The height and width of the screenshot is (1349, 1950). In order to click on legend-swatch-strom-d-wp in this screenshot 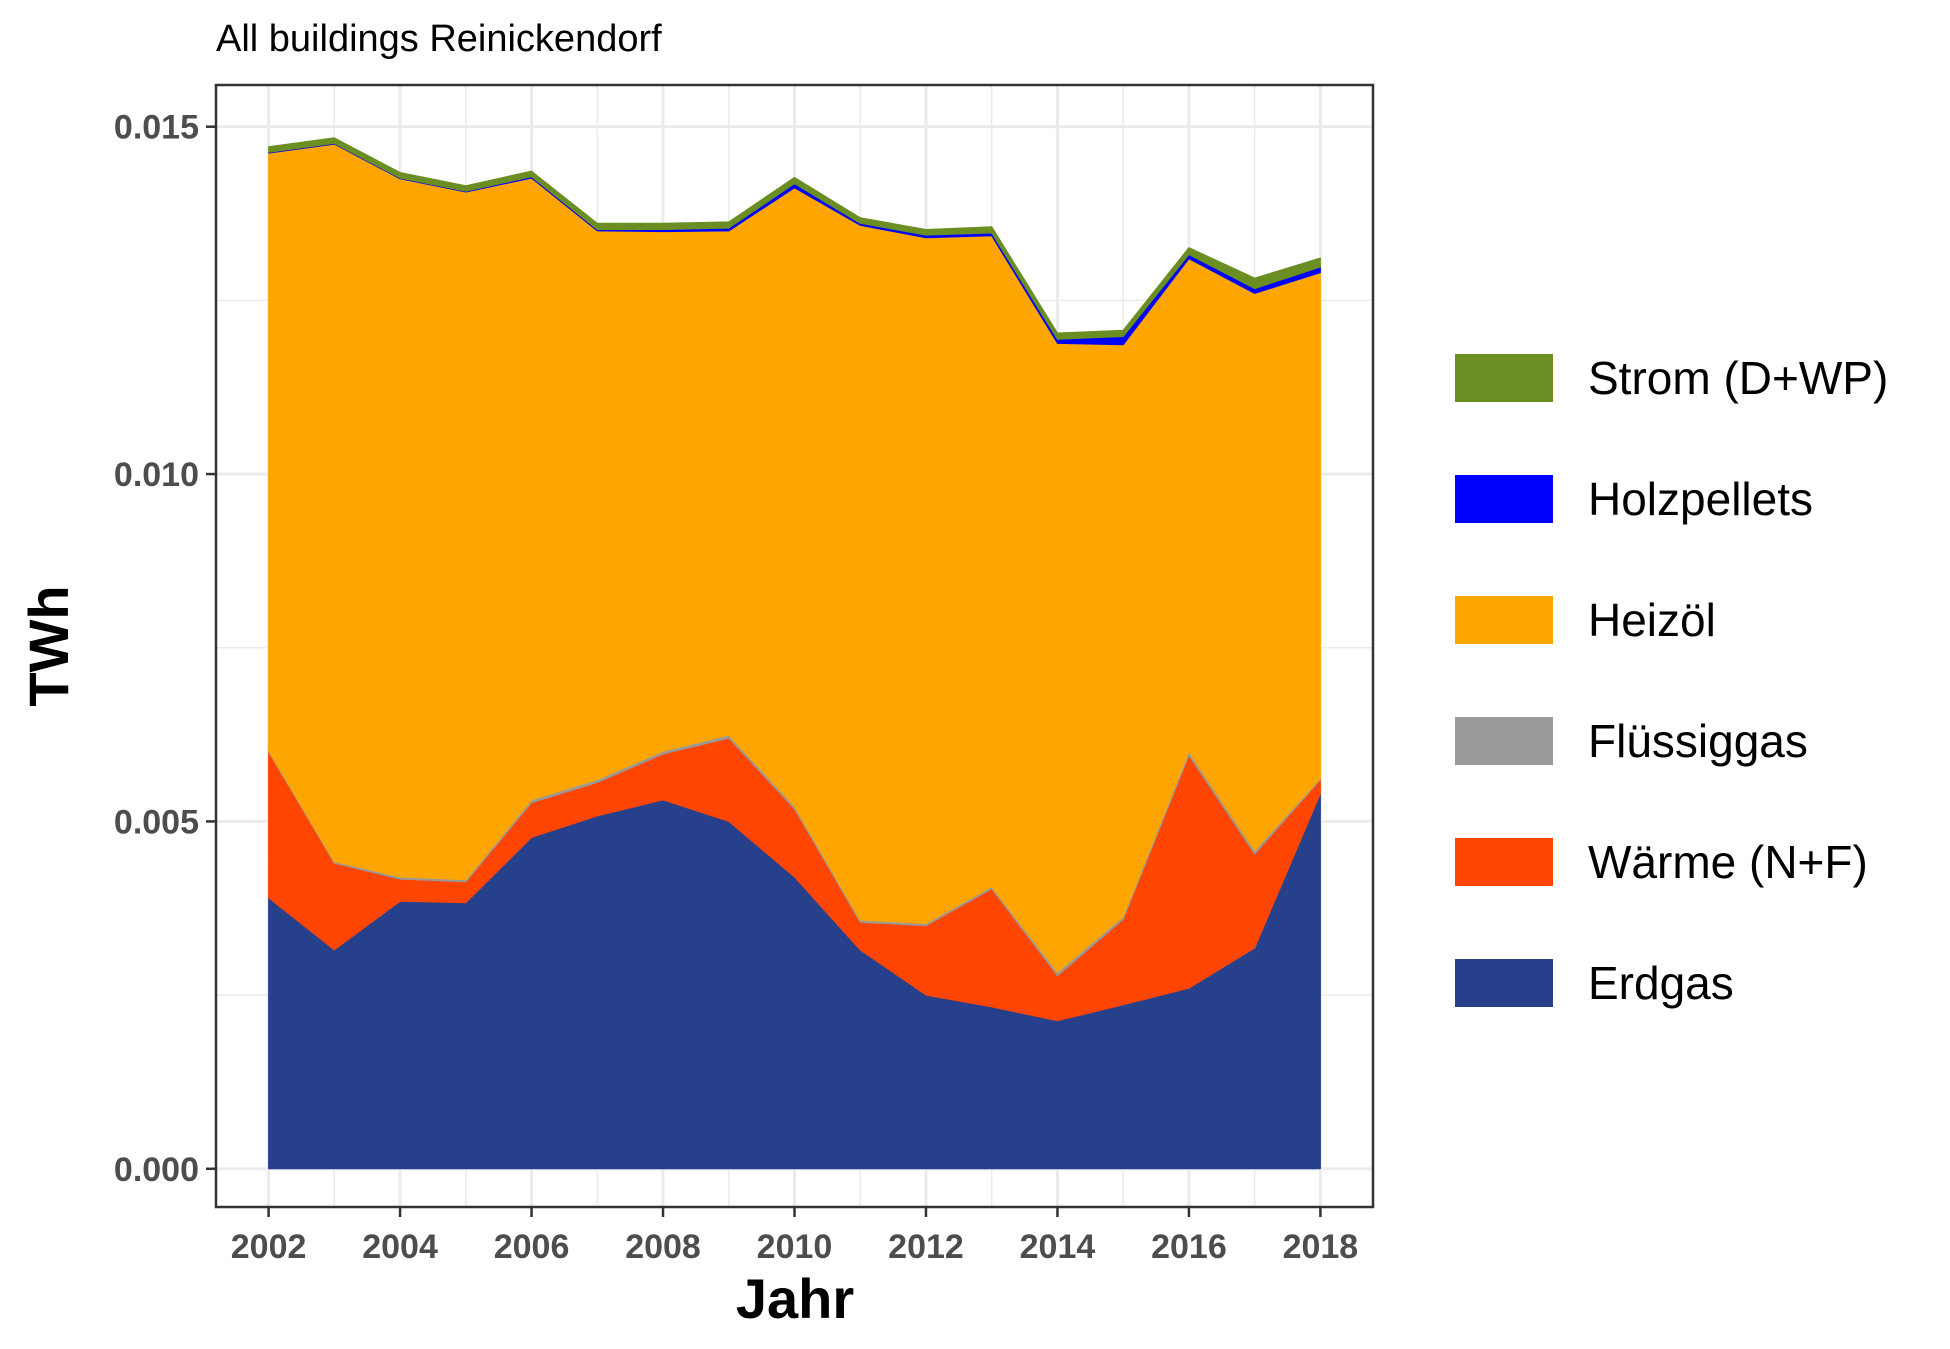, I will do `click(1504, 378)`.